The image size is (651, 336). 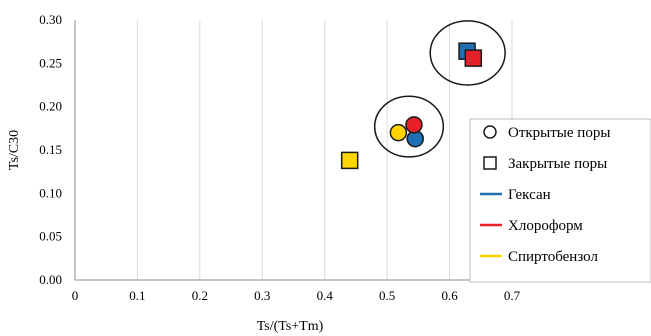 What do you see at coordinates (449, 295) in the screenshot?
I see `x-tick-label: 0.6` at bounding box center [449, 295].